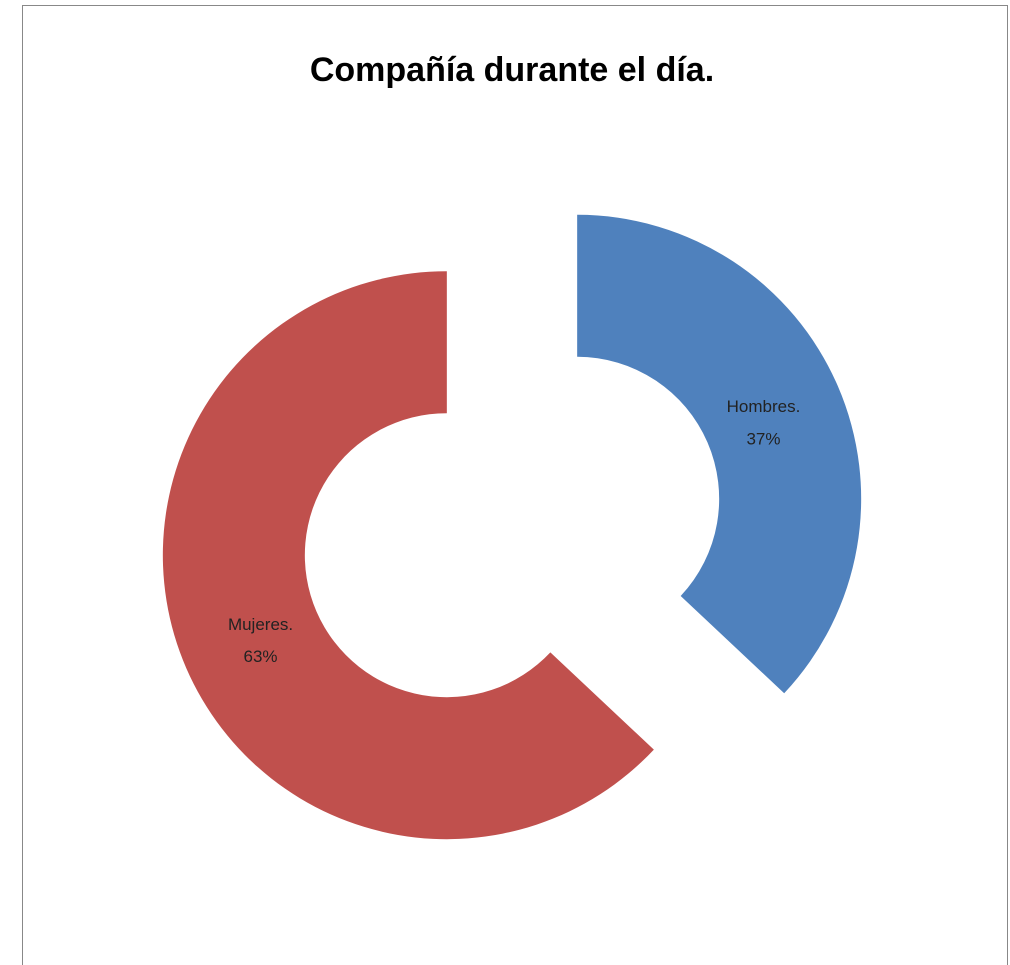 Image resolution: width=1010 pixels, height=965 pixels. What do you see at coordinates (719, 454) in the screenshot?
I see `donut-slice` at bounding box center [719, 454].